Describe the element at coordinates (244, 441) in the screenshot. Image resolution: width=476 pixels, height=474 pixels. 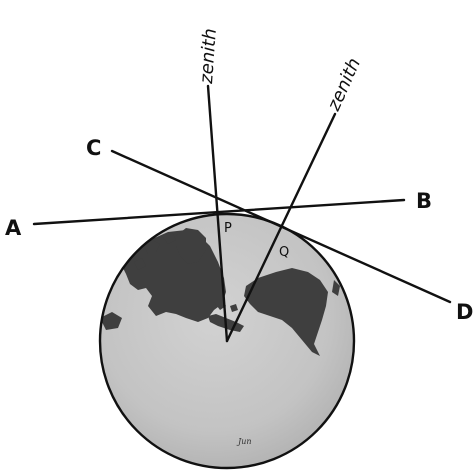
I see `globe-stamp: Jun` at that location.